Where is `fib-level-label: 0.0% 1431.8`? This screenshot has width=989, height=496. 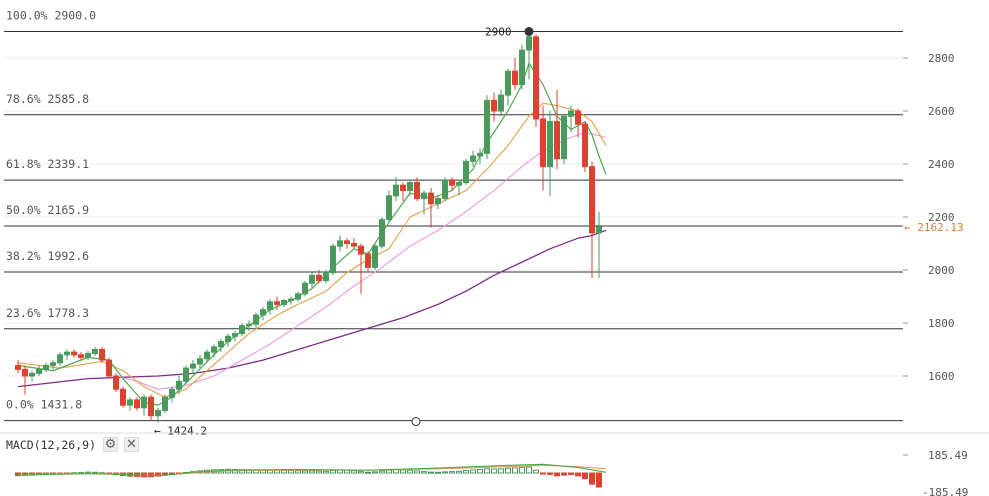 fib-level-label: 0.0% 1431.8 is located at coordinates (44, 405).